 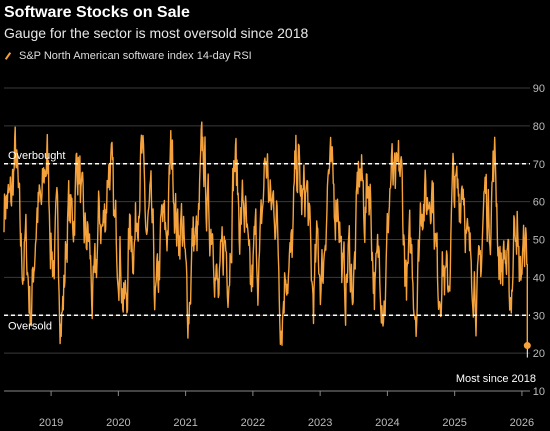 What do you see at coordinates (320, 423) in the screenshot?
I see `x-tick-label: 2023` at bounding box center [320, 423].